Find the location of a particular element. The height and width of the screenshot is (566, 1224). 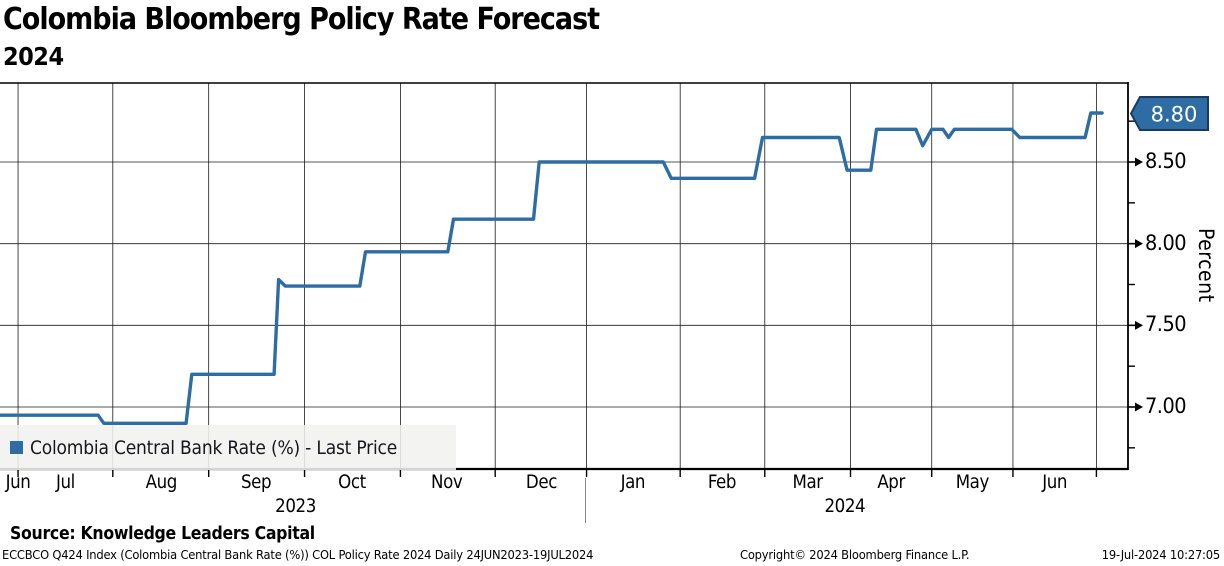

chart-subtitle: 2024 is located at coordinates (33, 56).